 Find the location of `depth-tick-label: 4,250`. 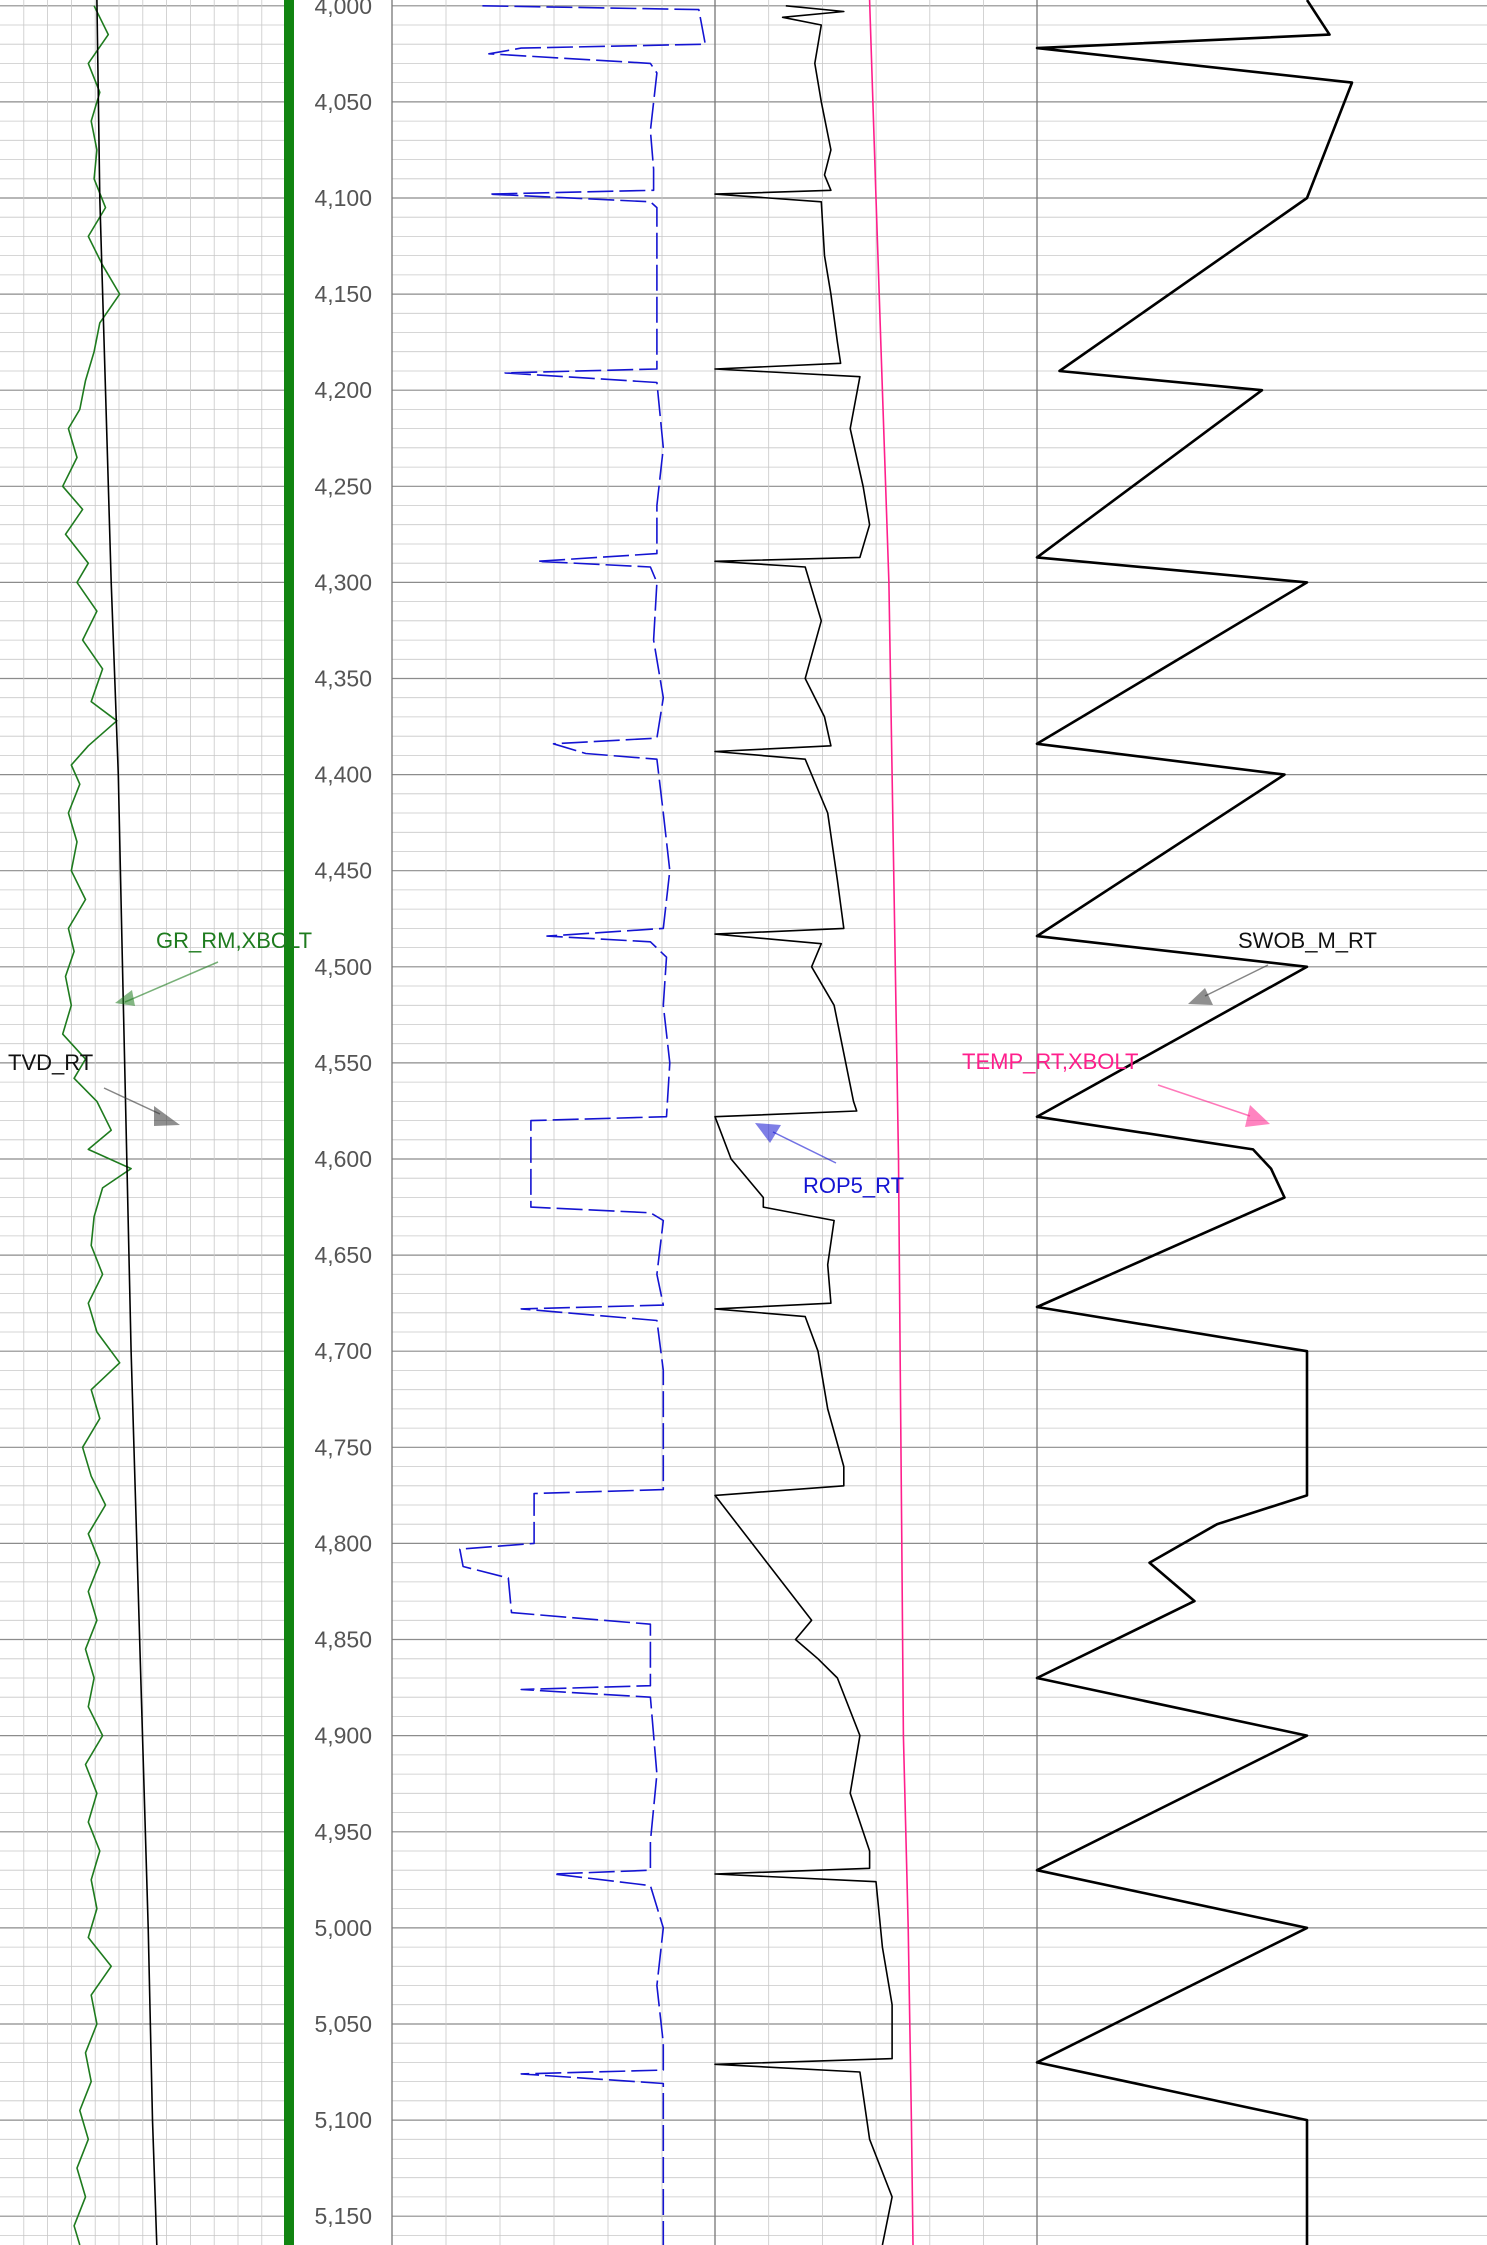

depth-tick-label: 4,250 is located at coordinates (343, 486).